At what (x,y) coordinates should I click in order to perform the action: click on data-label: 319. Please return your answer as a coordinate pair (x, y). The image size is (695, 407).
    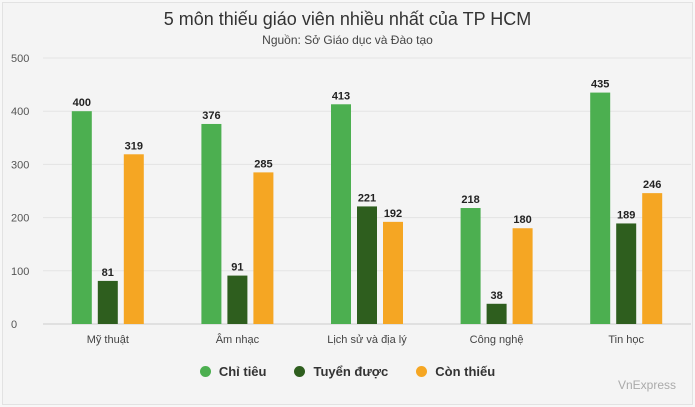
    Looking at the image, I should click on (134, 146).